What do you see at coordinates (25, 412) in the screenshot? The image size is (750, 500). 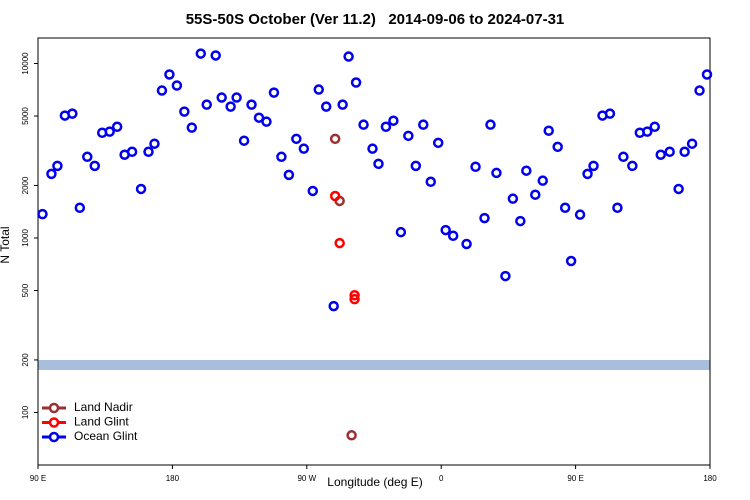 I see `y-tick-label: 100` at bounding box center [25, 412].